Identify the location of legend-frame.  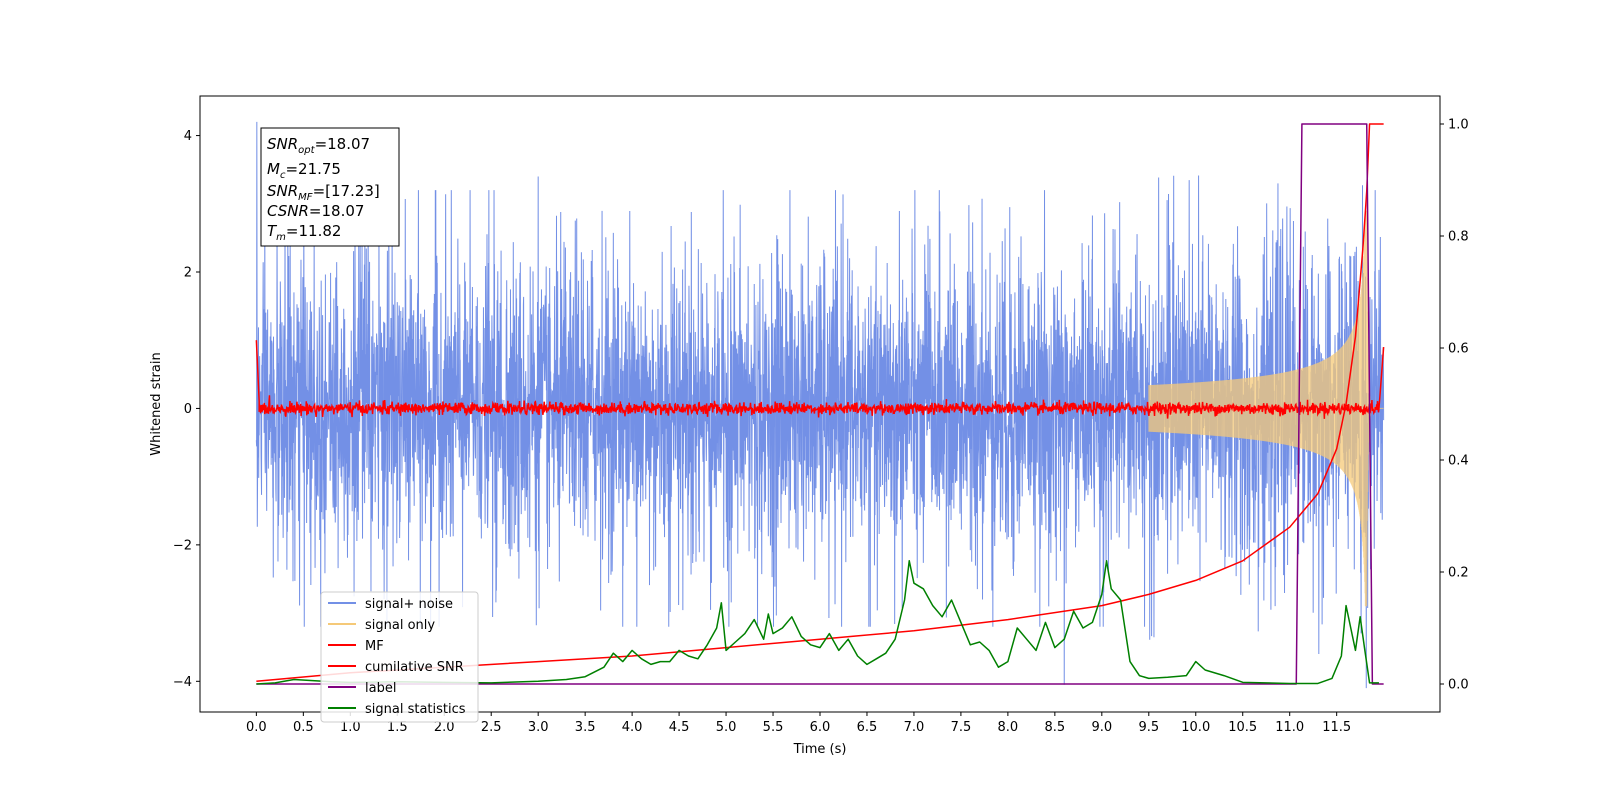
(399, 657).